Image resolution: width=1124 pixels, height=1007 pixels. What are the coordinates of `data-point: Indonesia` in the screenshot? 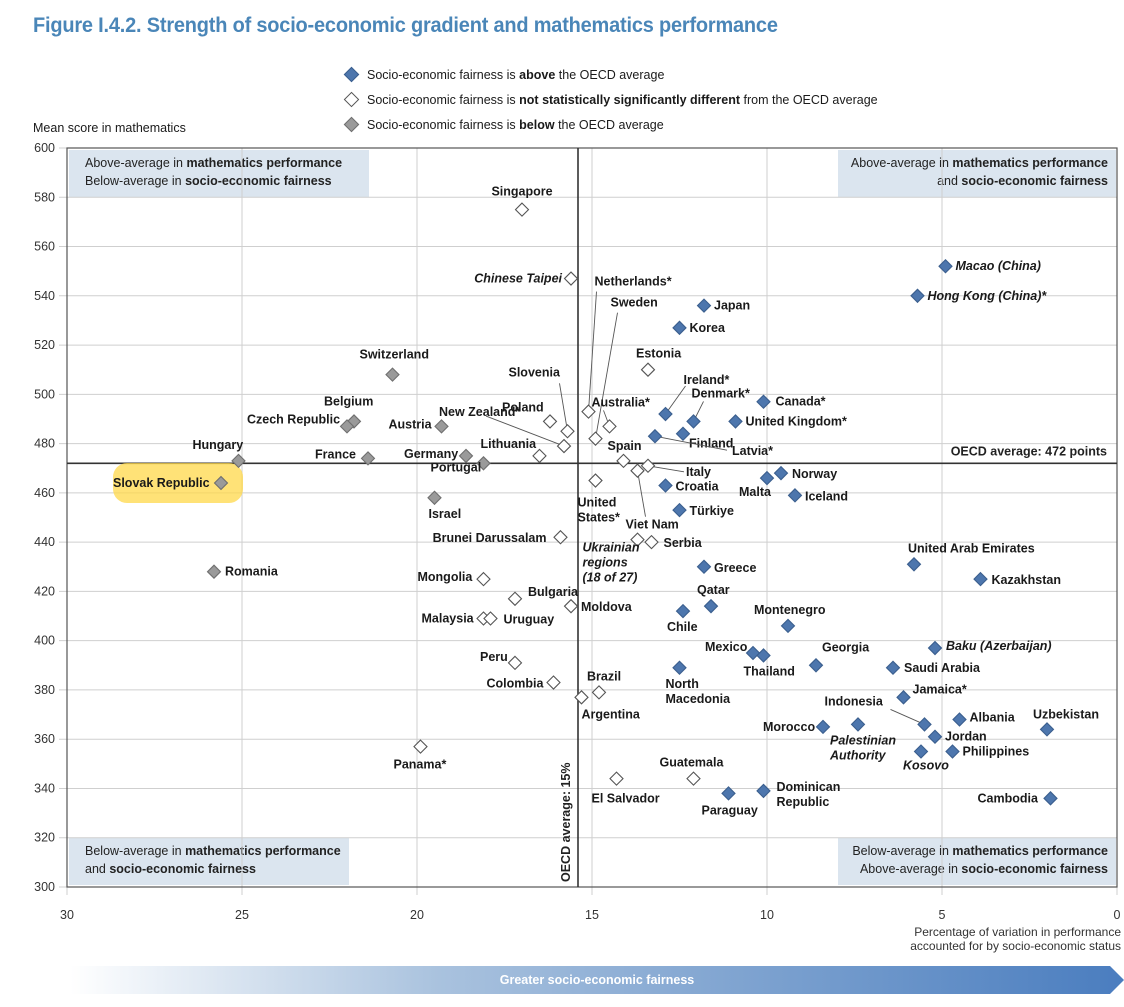 It's located at (878, 713).